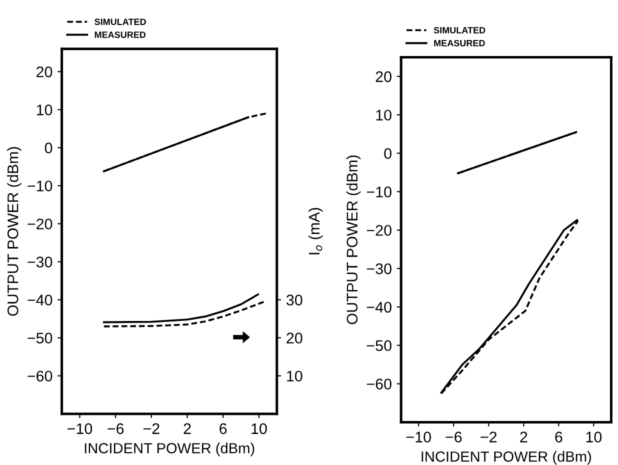  What do you see at coordinates (294, 300) in the screenshot?
I see `y2-tick-label: 30` at bounding box center [294, 300].